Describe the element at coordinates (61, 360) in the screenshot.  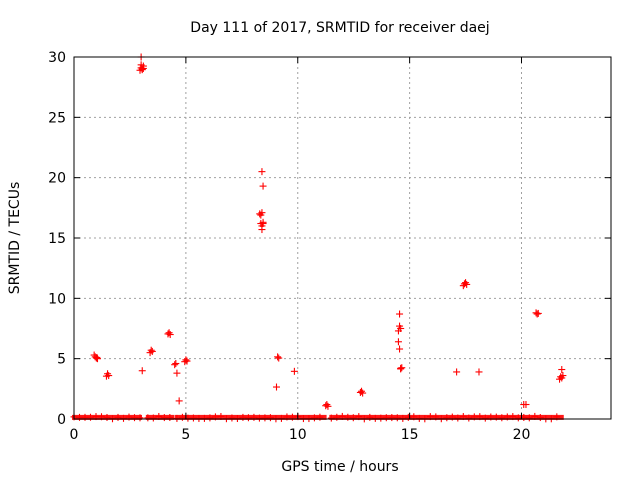
I see `y-tick-label: 5` at that location.